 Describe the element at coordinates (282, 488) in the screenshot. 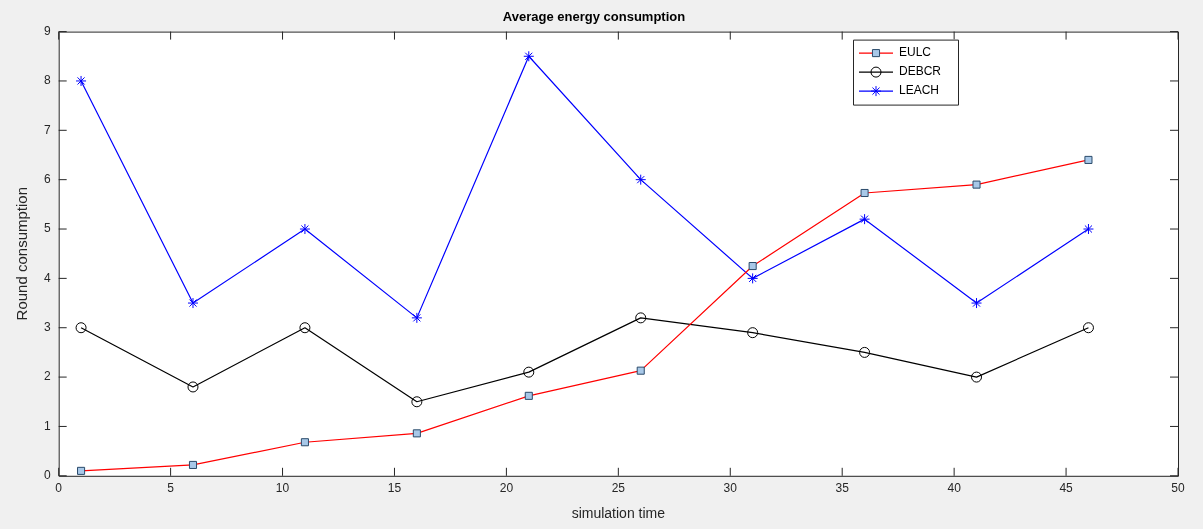

I see `x-tick-label: 10` at that location.